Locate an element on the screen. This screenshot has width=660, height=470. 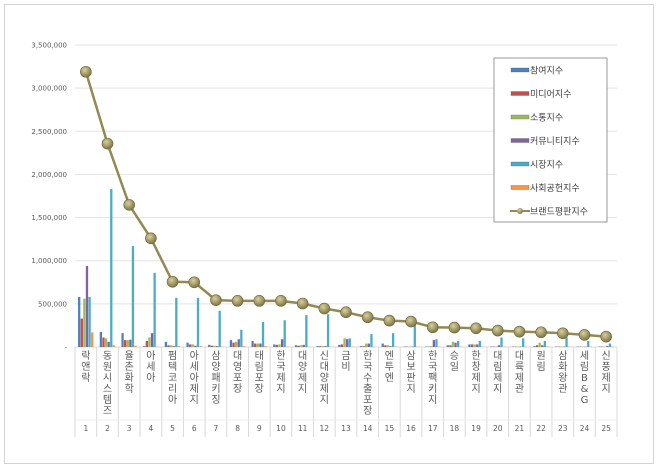
category-label-char: 국 is located at coordinates (280, 367).